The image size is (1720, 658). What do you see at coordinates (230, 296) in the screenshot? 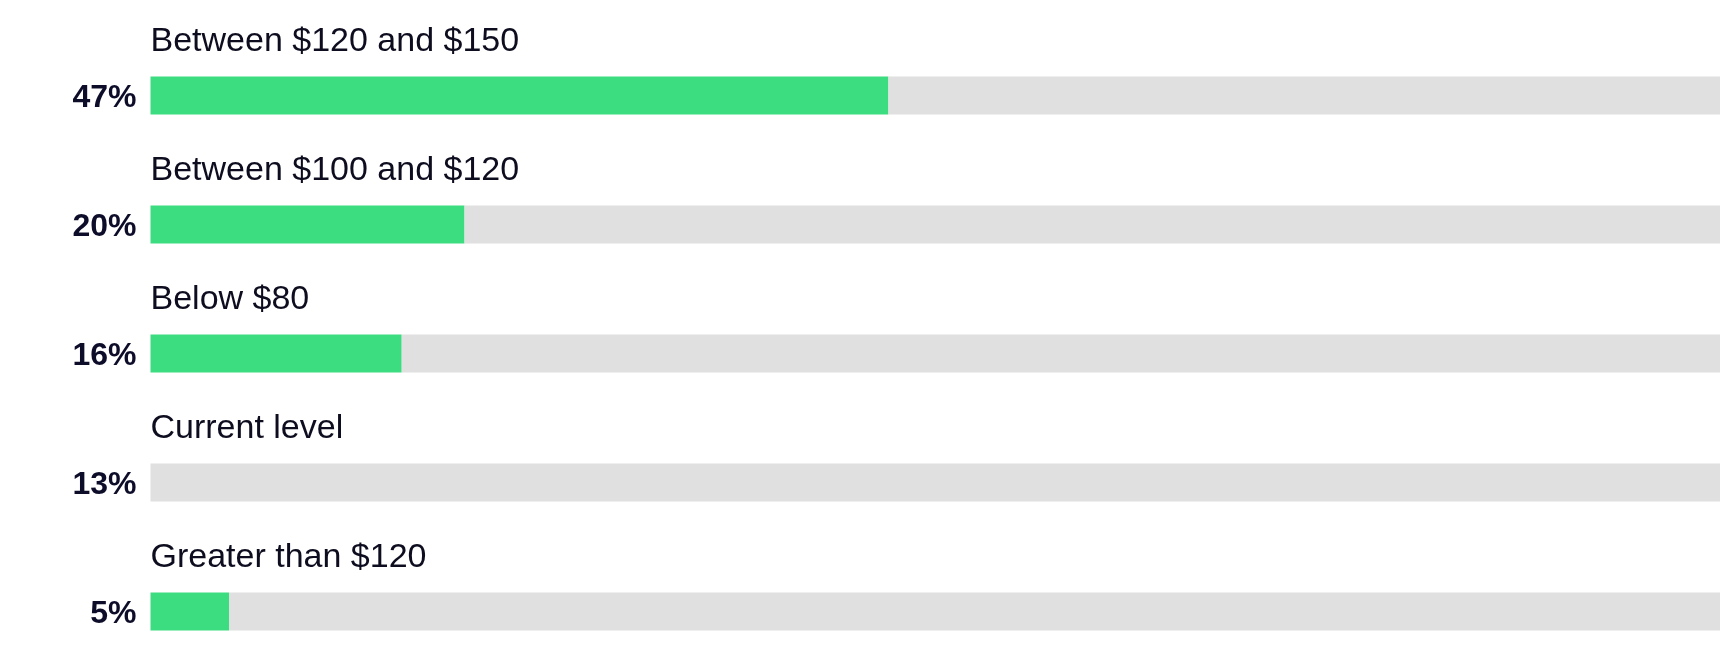
I see `y-tick-label: Below $80` at bounding box center [230, 296].